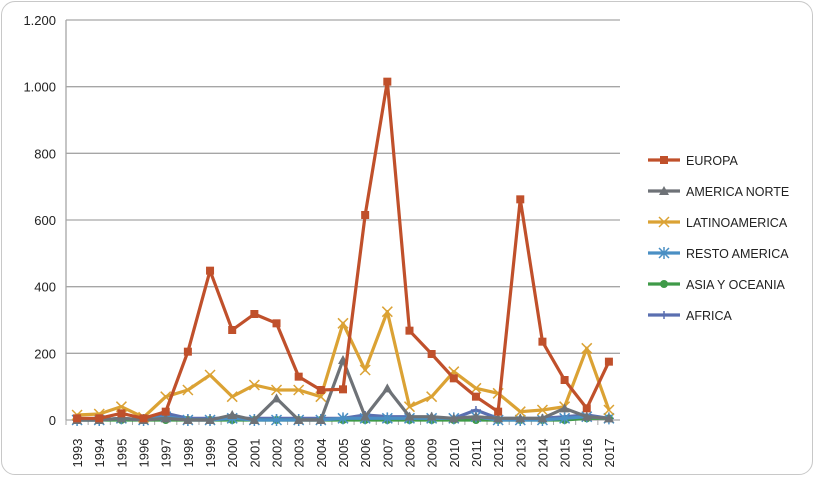 The height and width of the screenshot is (478, 816). I want to click on y-tick-label: 0, so click(52, 420).